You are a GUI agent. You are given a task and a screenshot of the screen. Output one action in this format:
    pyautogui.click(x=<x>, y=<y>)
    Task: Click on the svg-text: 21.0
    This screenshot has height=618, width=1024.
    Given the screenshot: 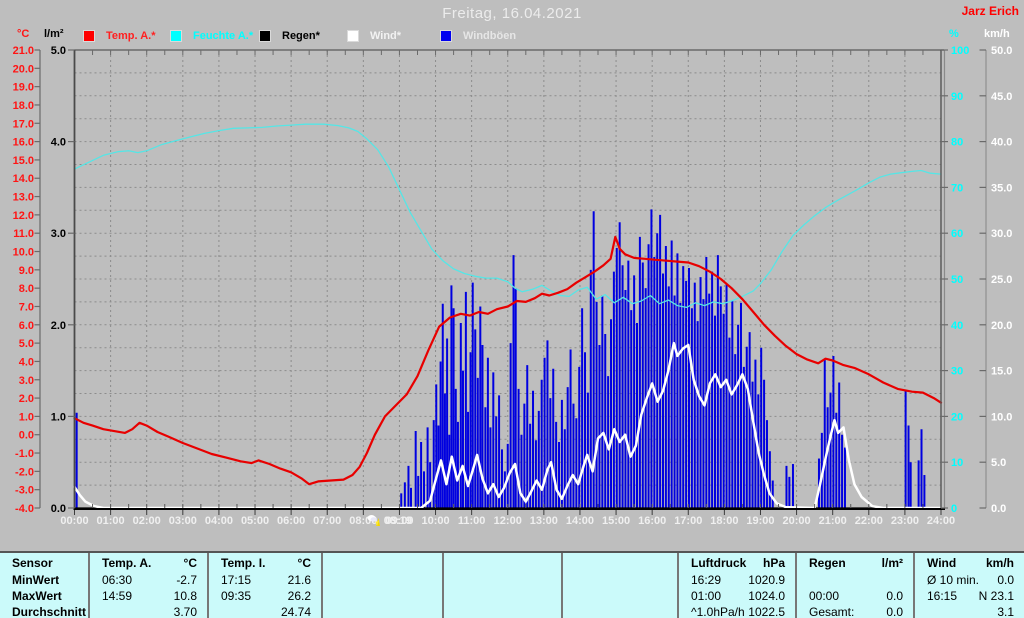 What is the action you would take?
    pyautogui.click(x=23, y=51)
    